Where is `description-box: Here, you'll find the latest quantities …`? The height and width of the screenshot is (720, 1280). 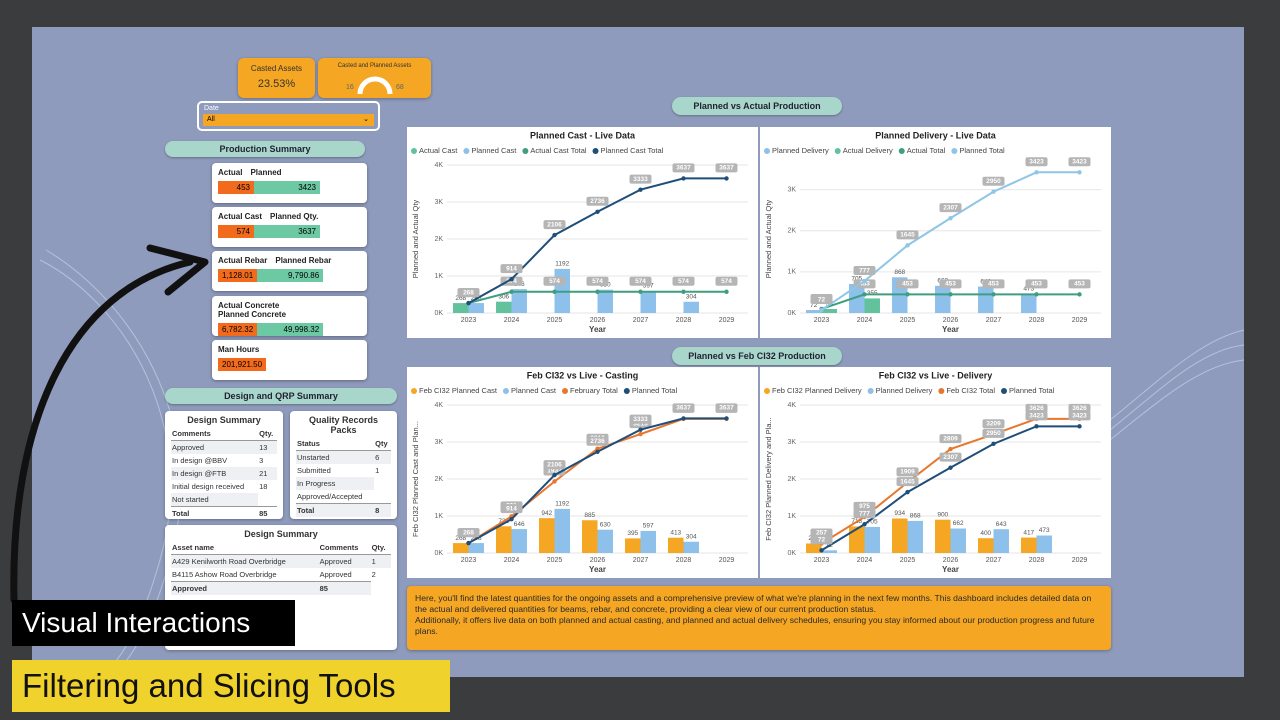
description-box: Here, you'll find the latest quantities … is located at coordinates (759, 618).